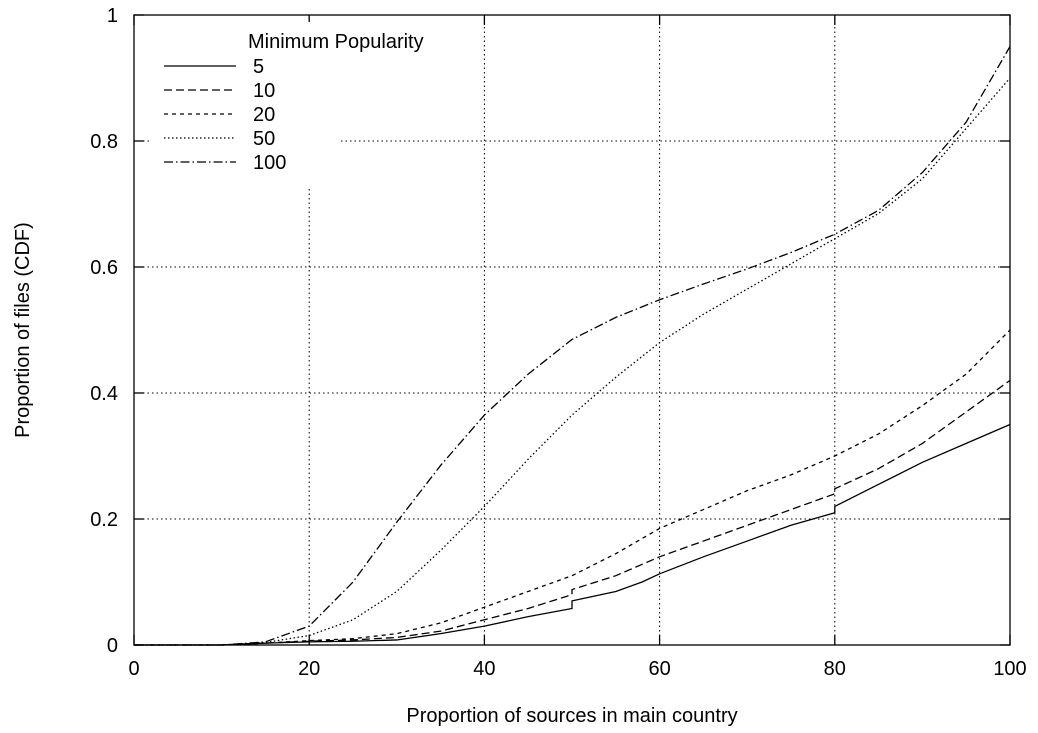 The image size is (1038, 733). Describe the element at coordinates (571, 716) in the screenshot. I see `x-axis-label: Proportion of sources in main country` at that location.